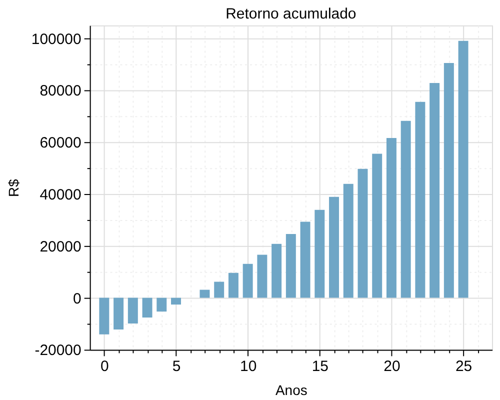 This screenshot has height=400, width=500. What do you see at coordinates (61, 247) in the screenshot?
I see `y-tick-label: 20000` at bounding box center [61, 247].